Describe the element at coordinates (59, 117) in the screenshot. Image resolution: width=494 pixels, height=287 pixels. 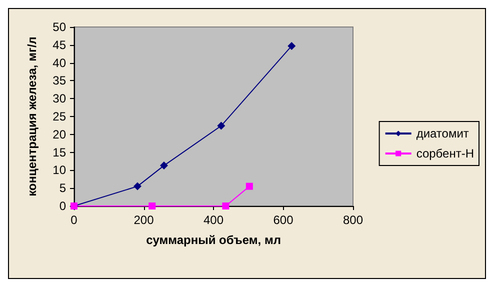
I see `y-tick-label: 25` at that location.